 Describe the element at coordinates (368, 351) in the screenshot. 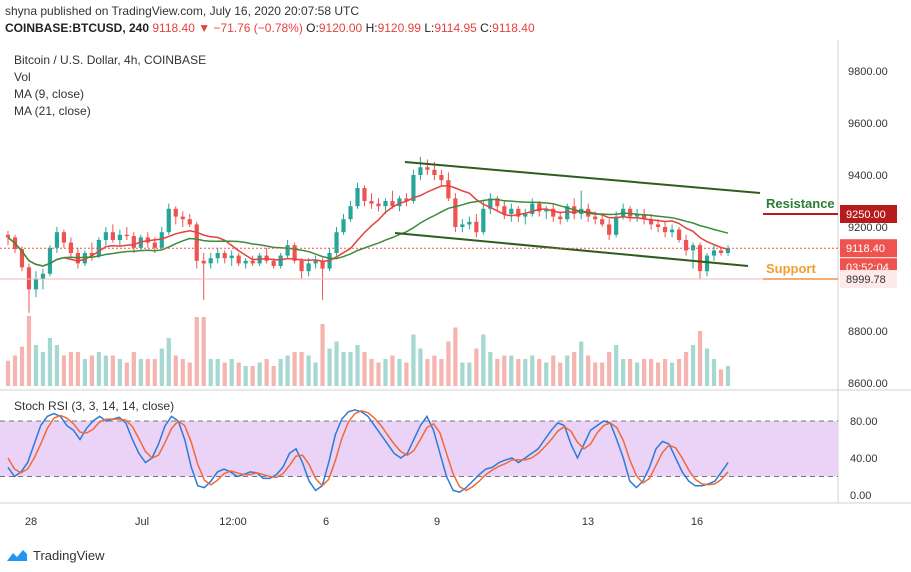

I see `volume-bars` at that location.